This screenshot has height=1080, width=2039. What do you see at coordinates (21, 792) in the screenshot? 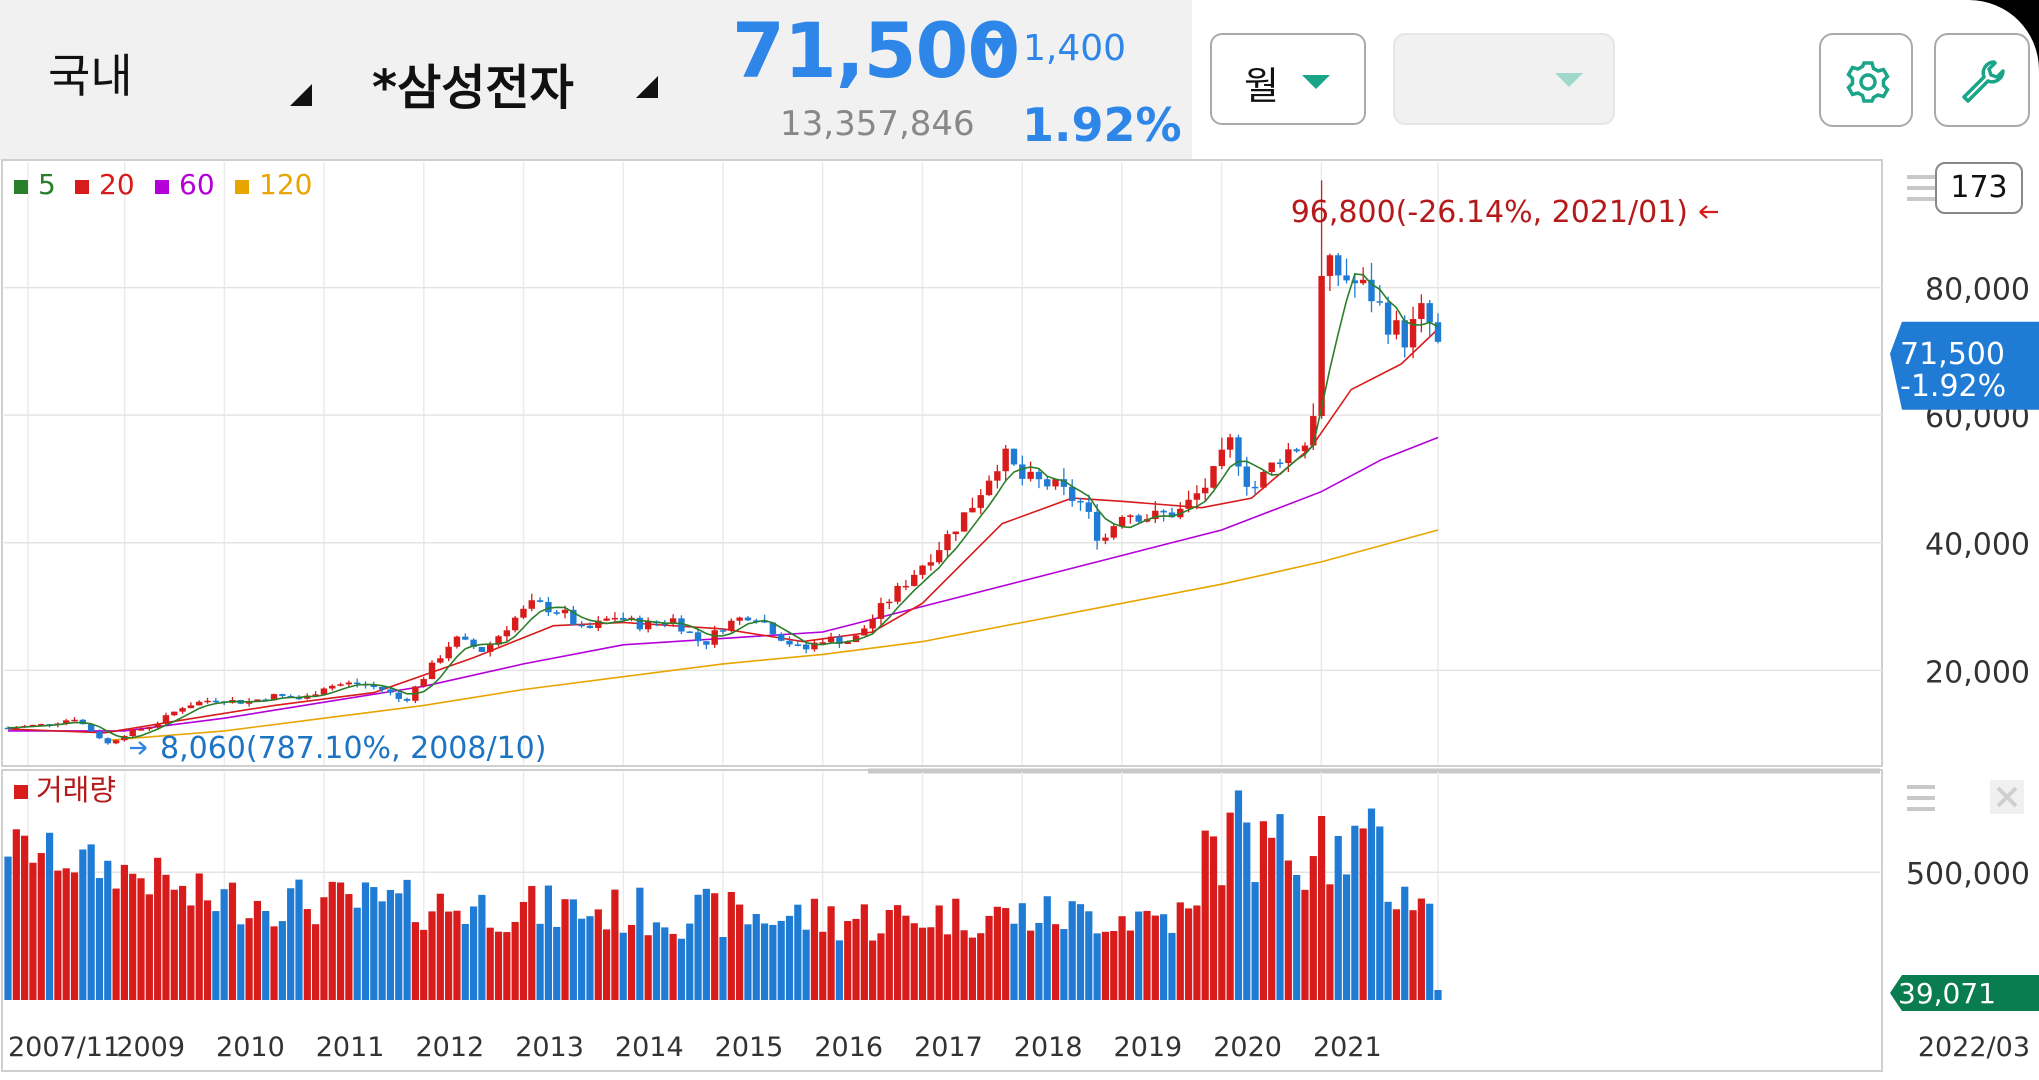
I see `volume-legend-swatch` at bounding box center [21, 792].